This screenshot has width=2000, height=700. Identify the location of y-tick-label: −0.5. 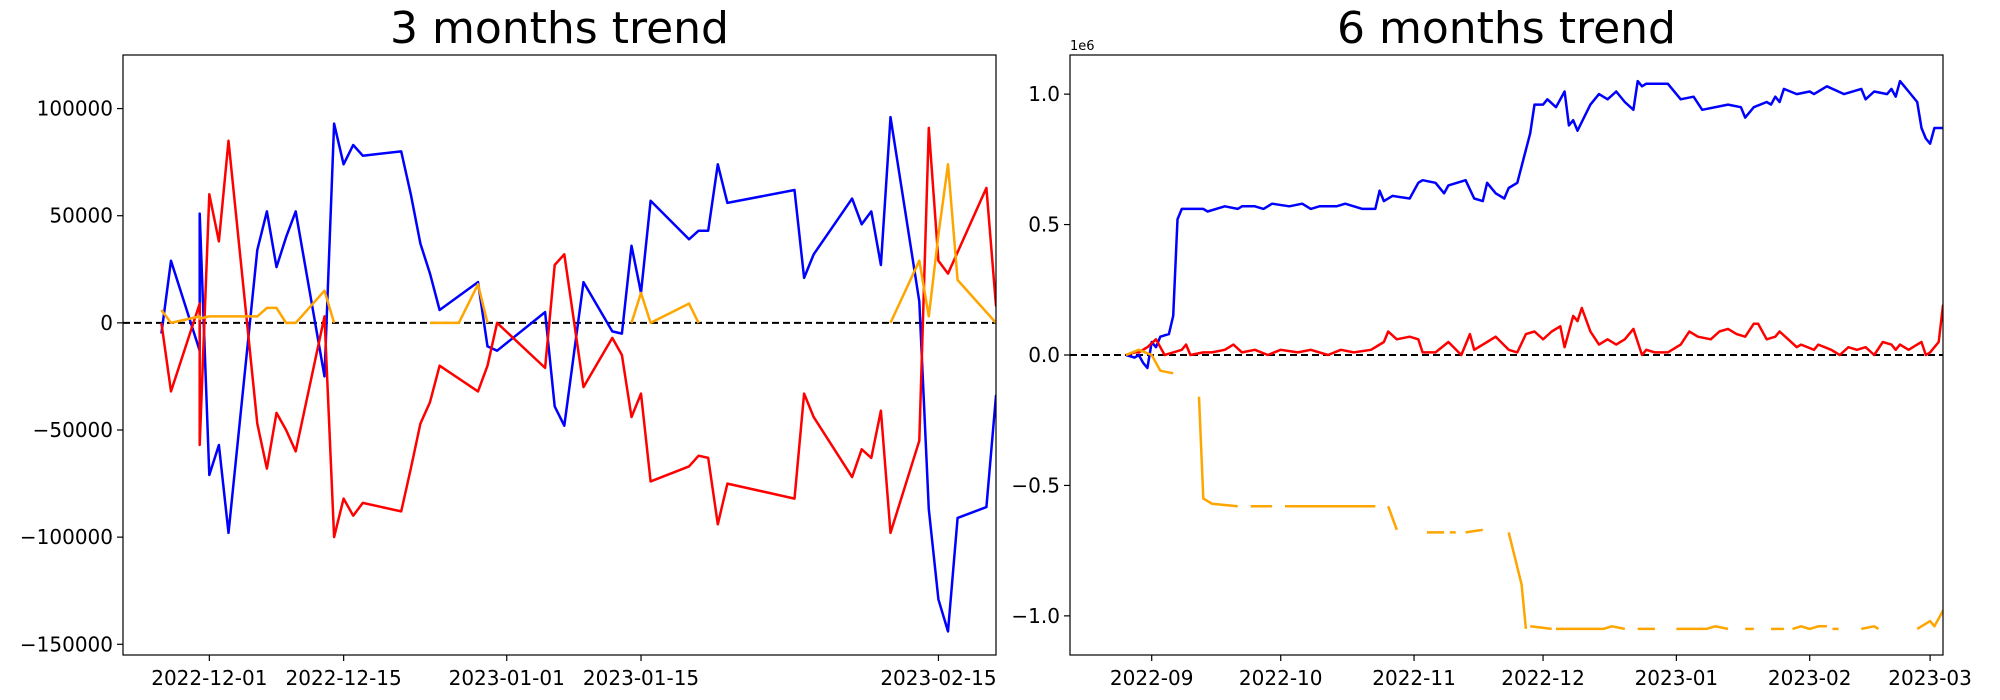
(1035, 485).